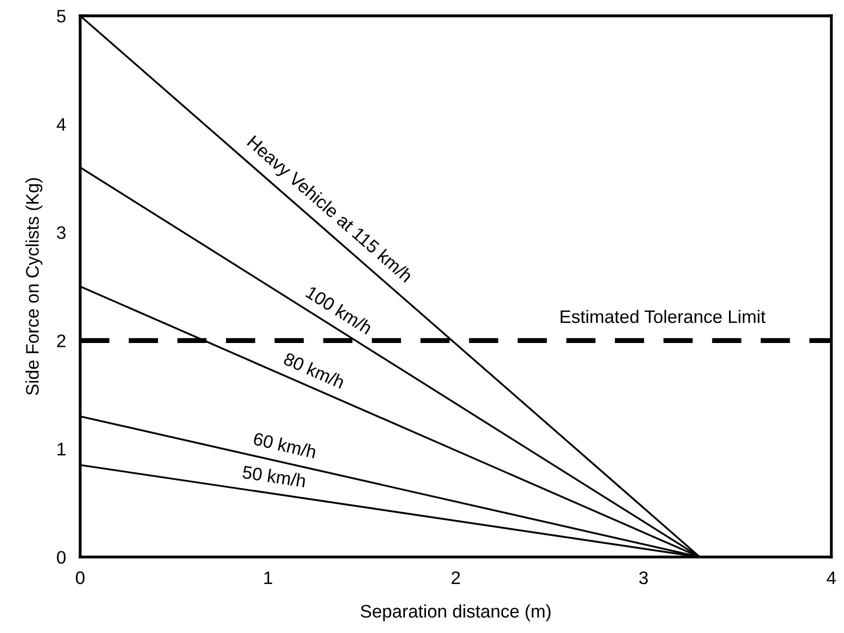 The width and height of the screenshot is (844, 633). I want to click on y-tick-label: 3, so click(61, 233).